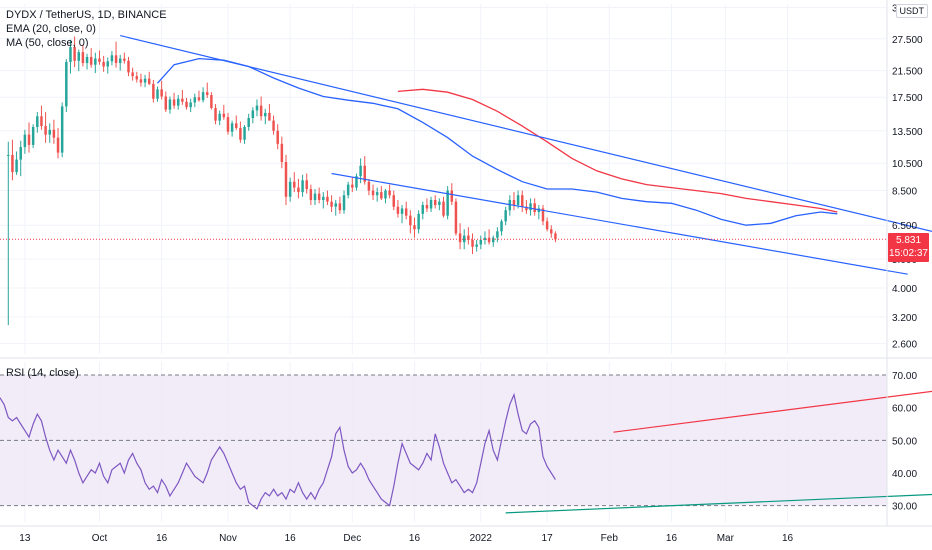  I want to click on rsi-tick-label: 40.00, so click(904, 474).